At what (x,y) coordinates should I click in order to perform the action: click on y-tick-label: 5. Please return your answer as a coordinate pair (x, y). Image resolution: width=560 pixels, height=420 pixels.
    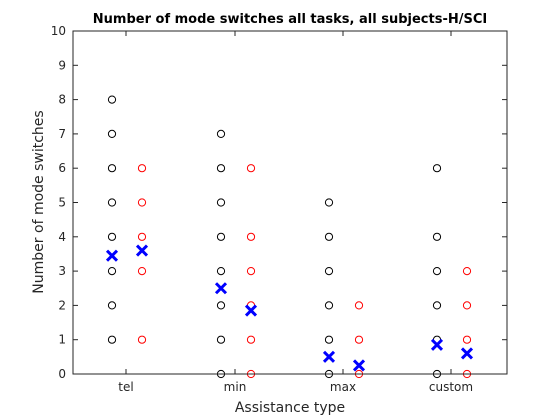
    Looking at the image, I should click on (62, 203).